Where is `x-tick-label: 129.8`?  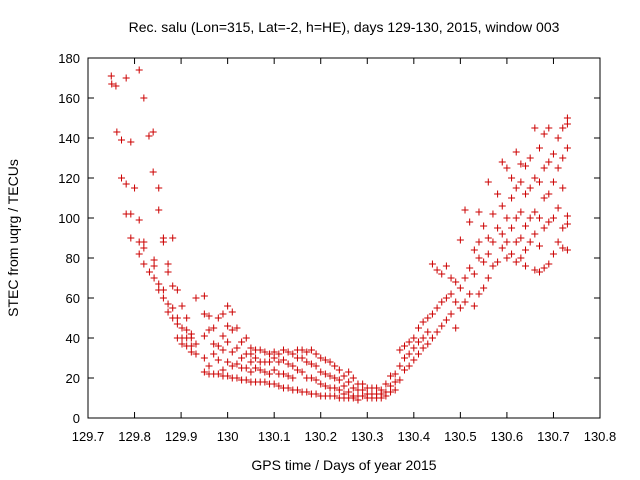
x-tick-label: 129.8 is located at coordinates (134, 436).